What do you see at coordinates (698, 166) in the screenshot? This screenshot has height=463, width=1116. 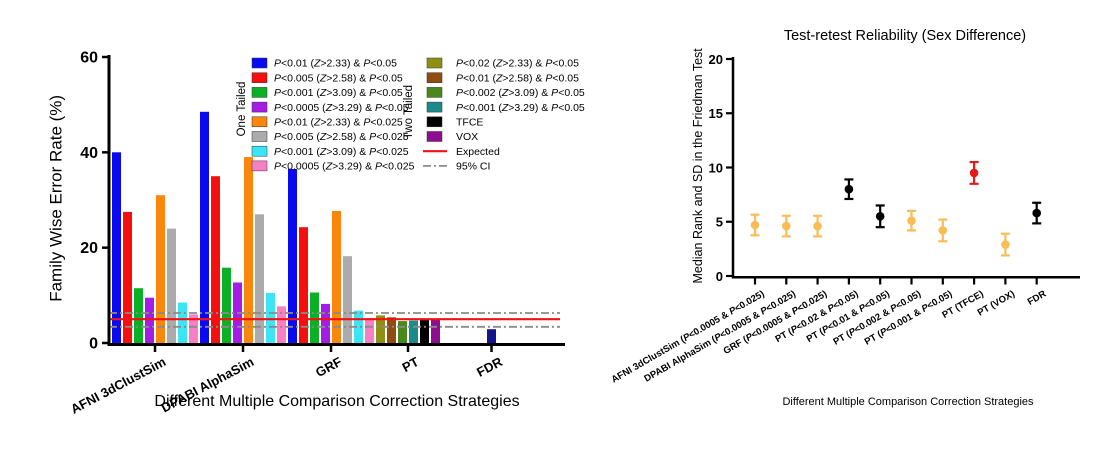 I see `reliability-y-axis-title: Median Rank and SD in the Friedman Test` at bounding box center [698, 166].